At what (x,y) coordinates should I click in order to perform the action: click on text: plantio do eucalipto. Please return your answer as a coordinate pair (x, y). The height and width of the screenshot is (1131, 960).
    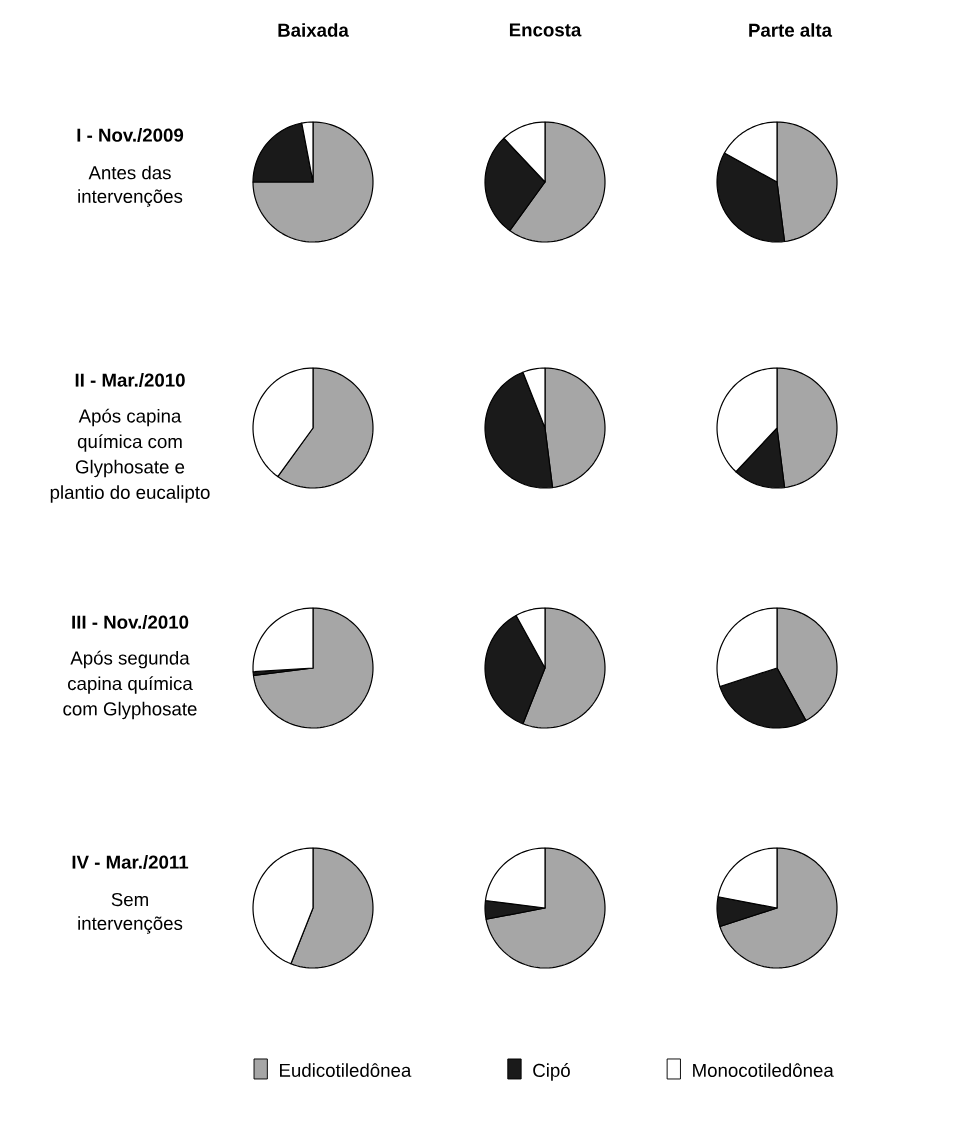
    Looking at the image, I should click on (130, 494).